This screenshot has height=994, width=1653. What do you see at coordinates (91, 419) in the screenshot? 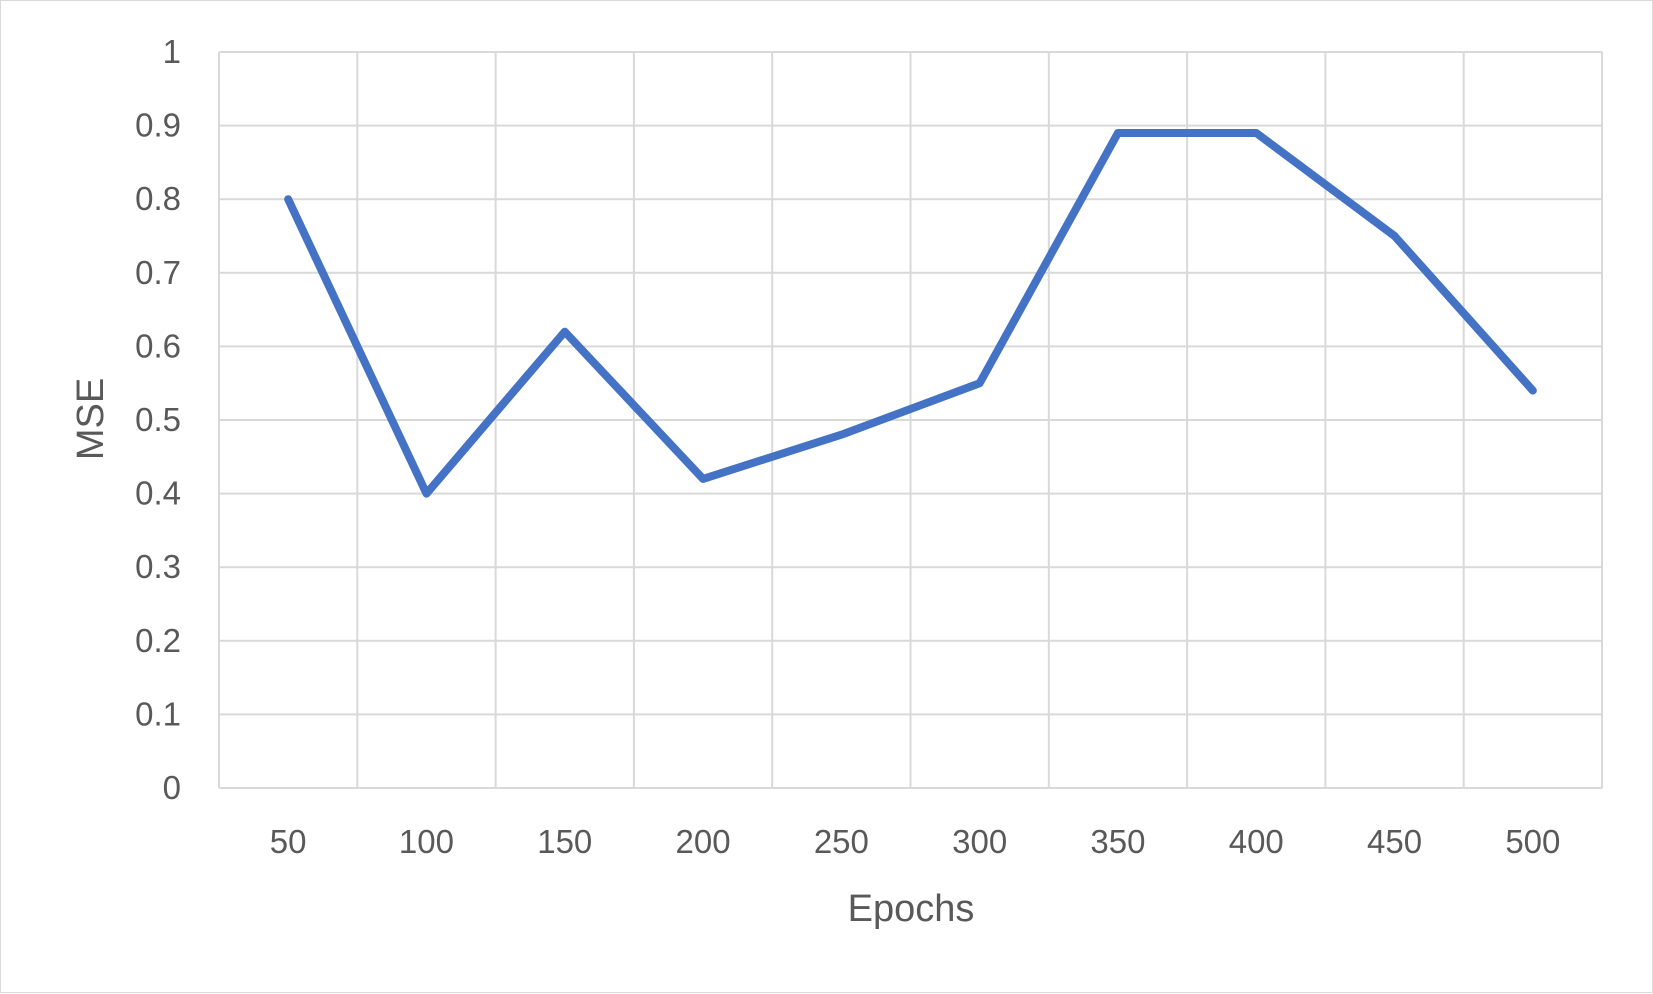
I see `y-axis-title: MSE` at bounding box center [91, 419].